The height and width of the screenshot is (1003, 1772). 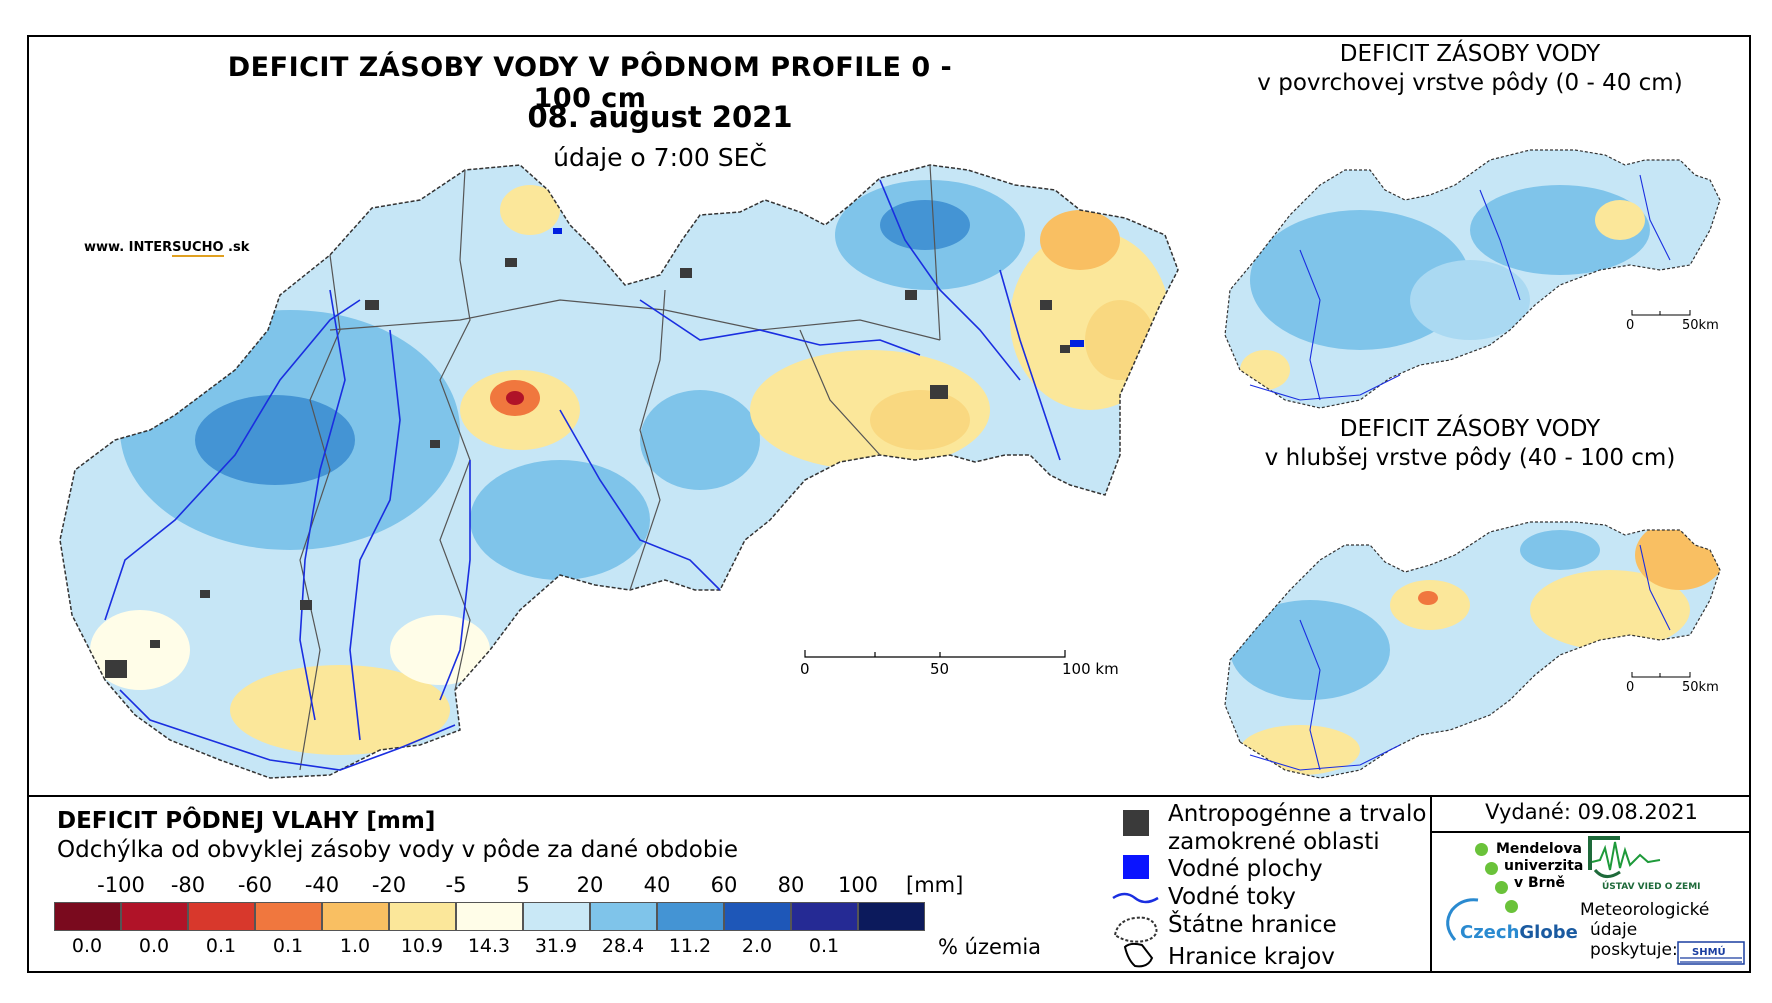 What do you see at coordinates (1651, 887) in the screenshot?
I see `uvgz-text: ÚSTAV VIED O ZEMI` at bounding box center [1651, 887].